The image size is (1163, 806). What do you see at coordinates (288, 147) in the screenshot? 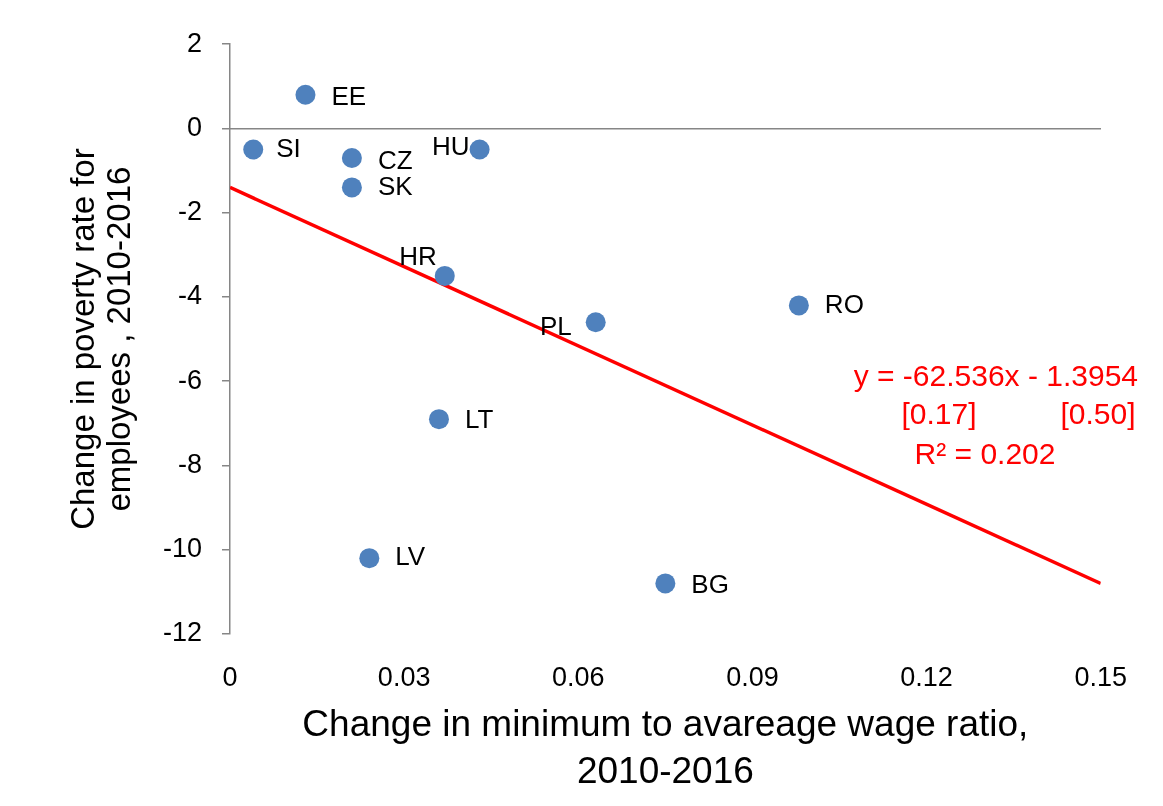
I see `annotation: SI` at bounding box center [288, 147].